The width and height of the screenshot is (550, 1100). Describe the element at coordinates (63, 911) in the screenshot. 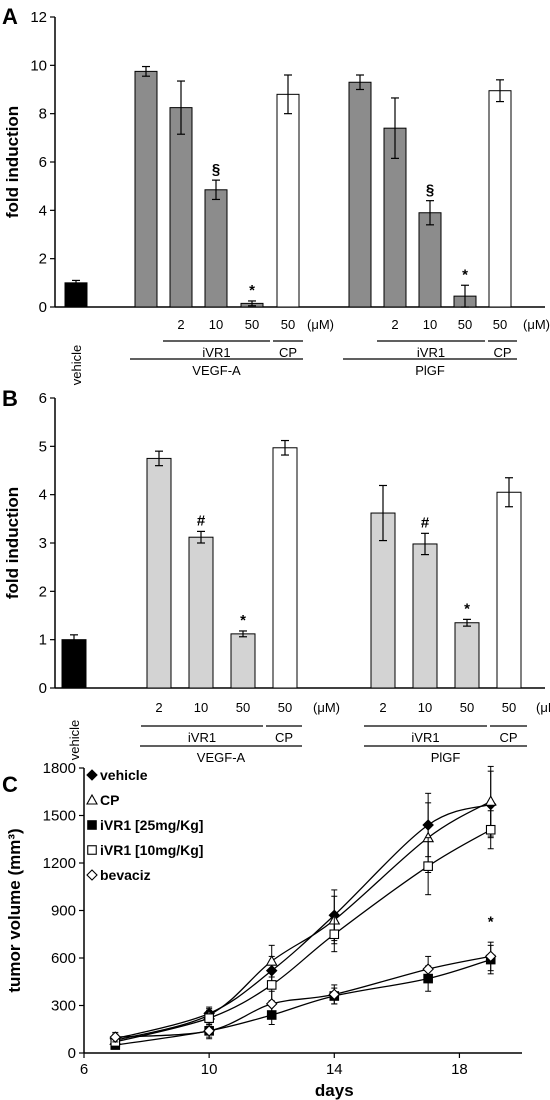

I see `y-tick-label: 900` at that location.